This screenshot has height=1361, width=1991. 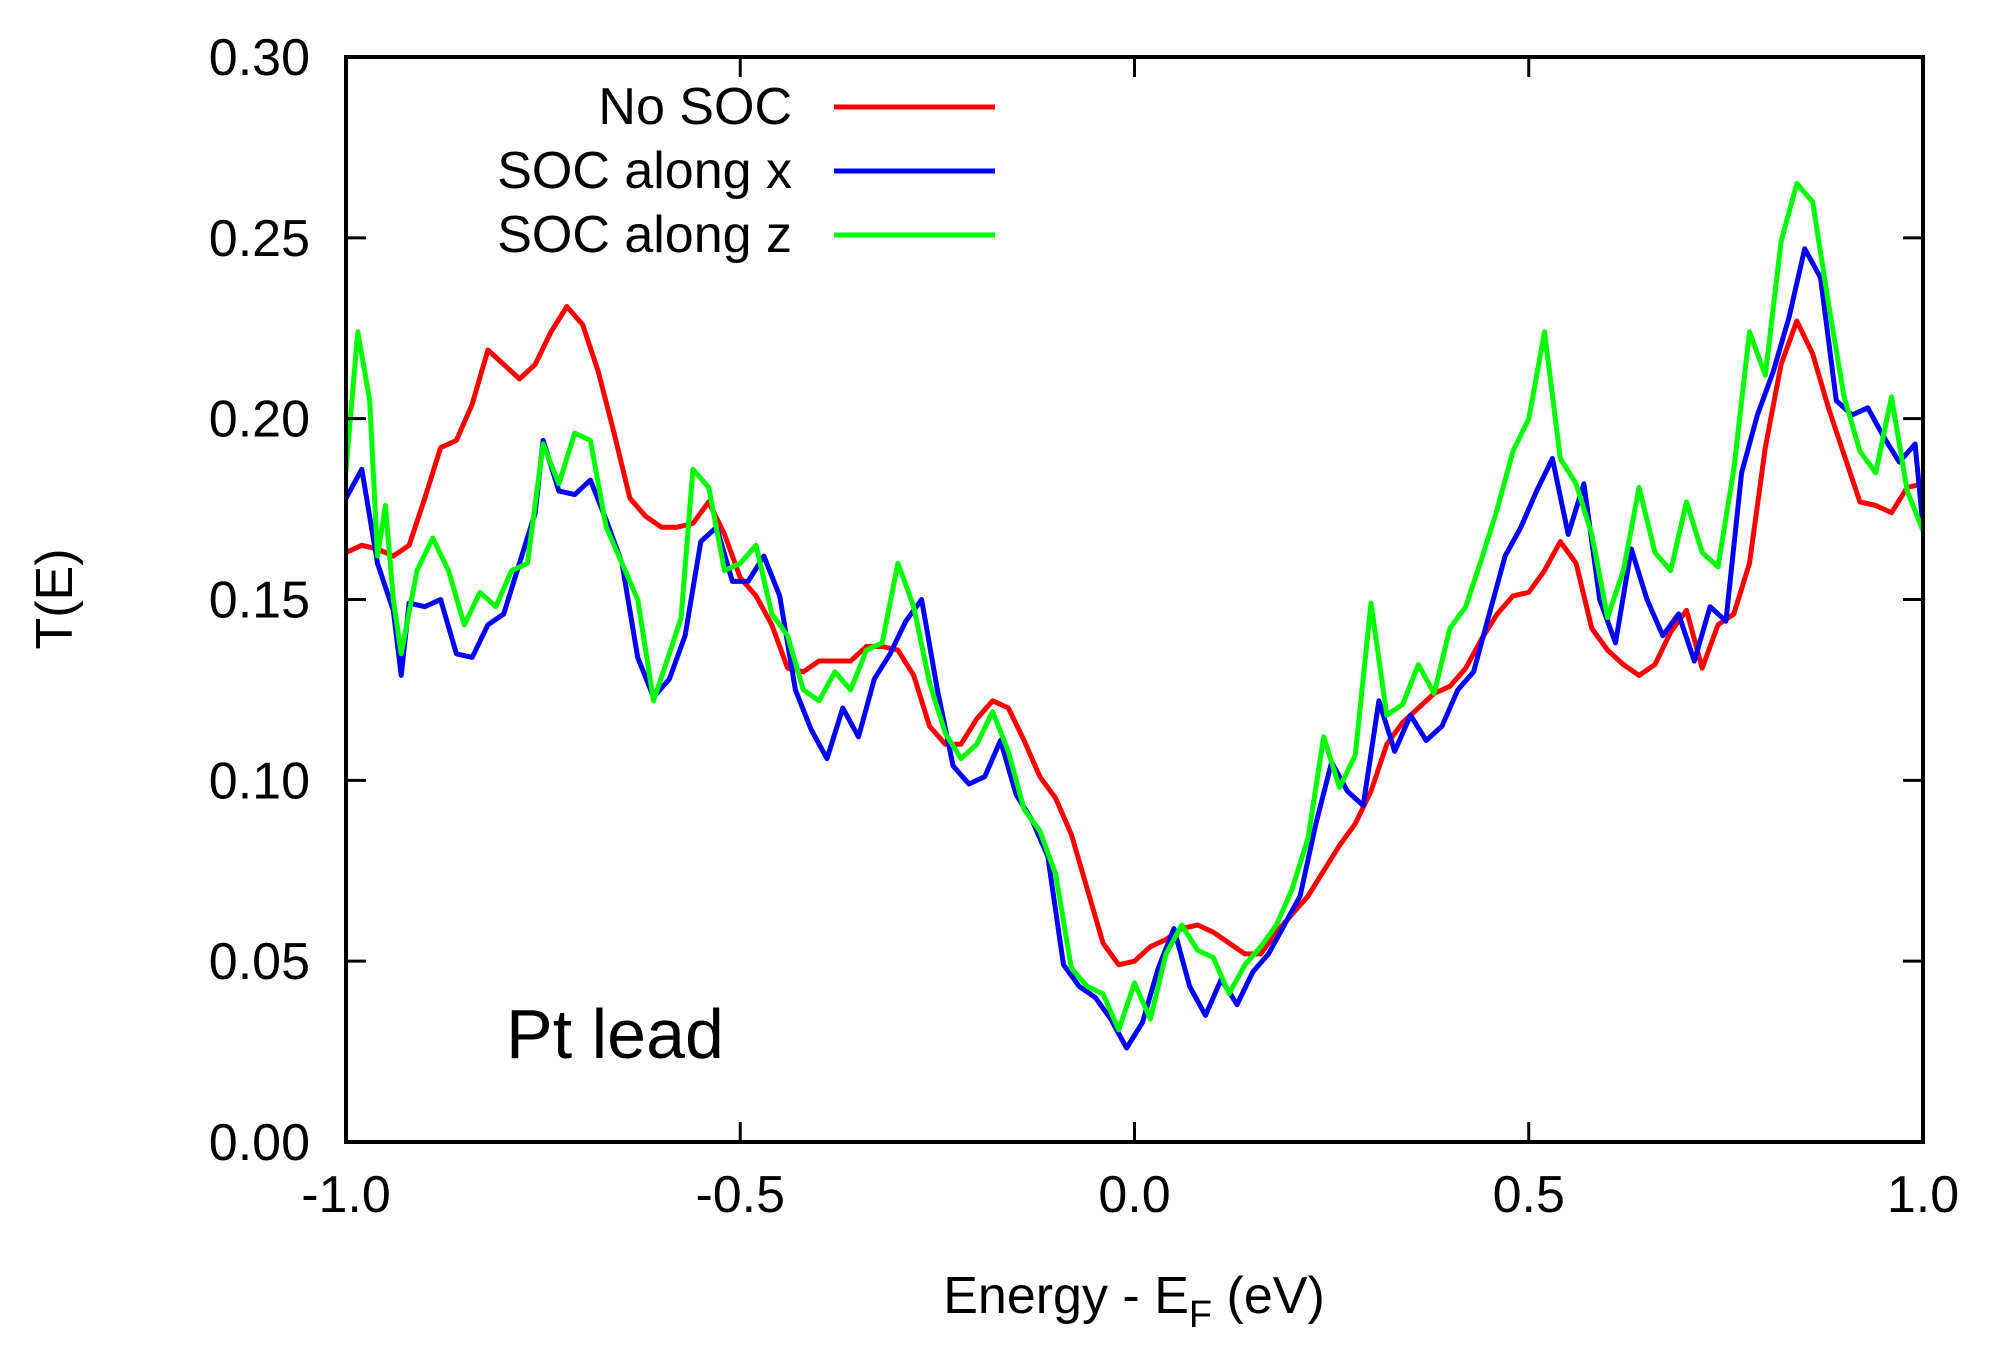 What do you see at coordinates (1134, 1195) in the screenshot?
I see `x-tick-label: 0.0` at bounding box center [1134, 1195].